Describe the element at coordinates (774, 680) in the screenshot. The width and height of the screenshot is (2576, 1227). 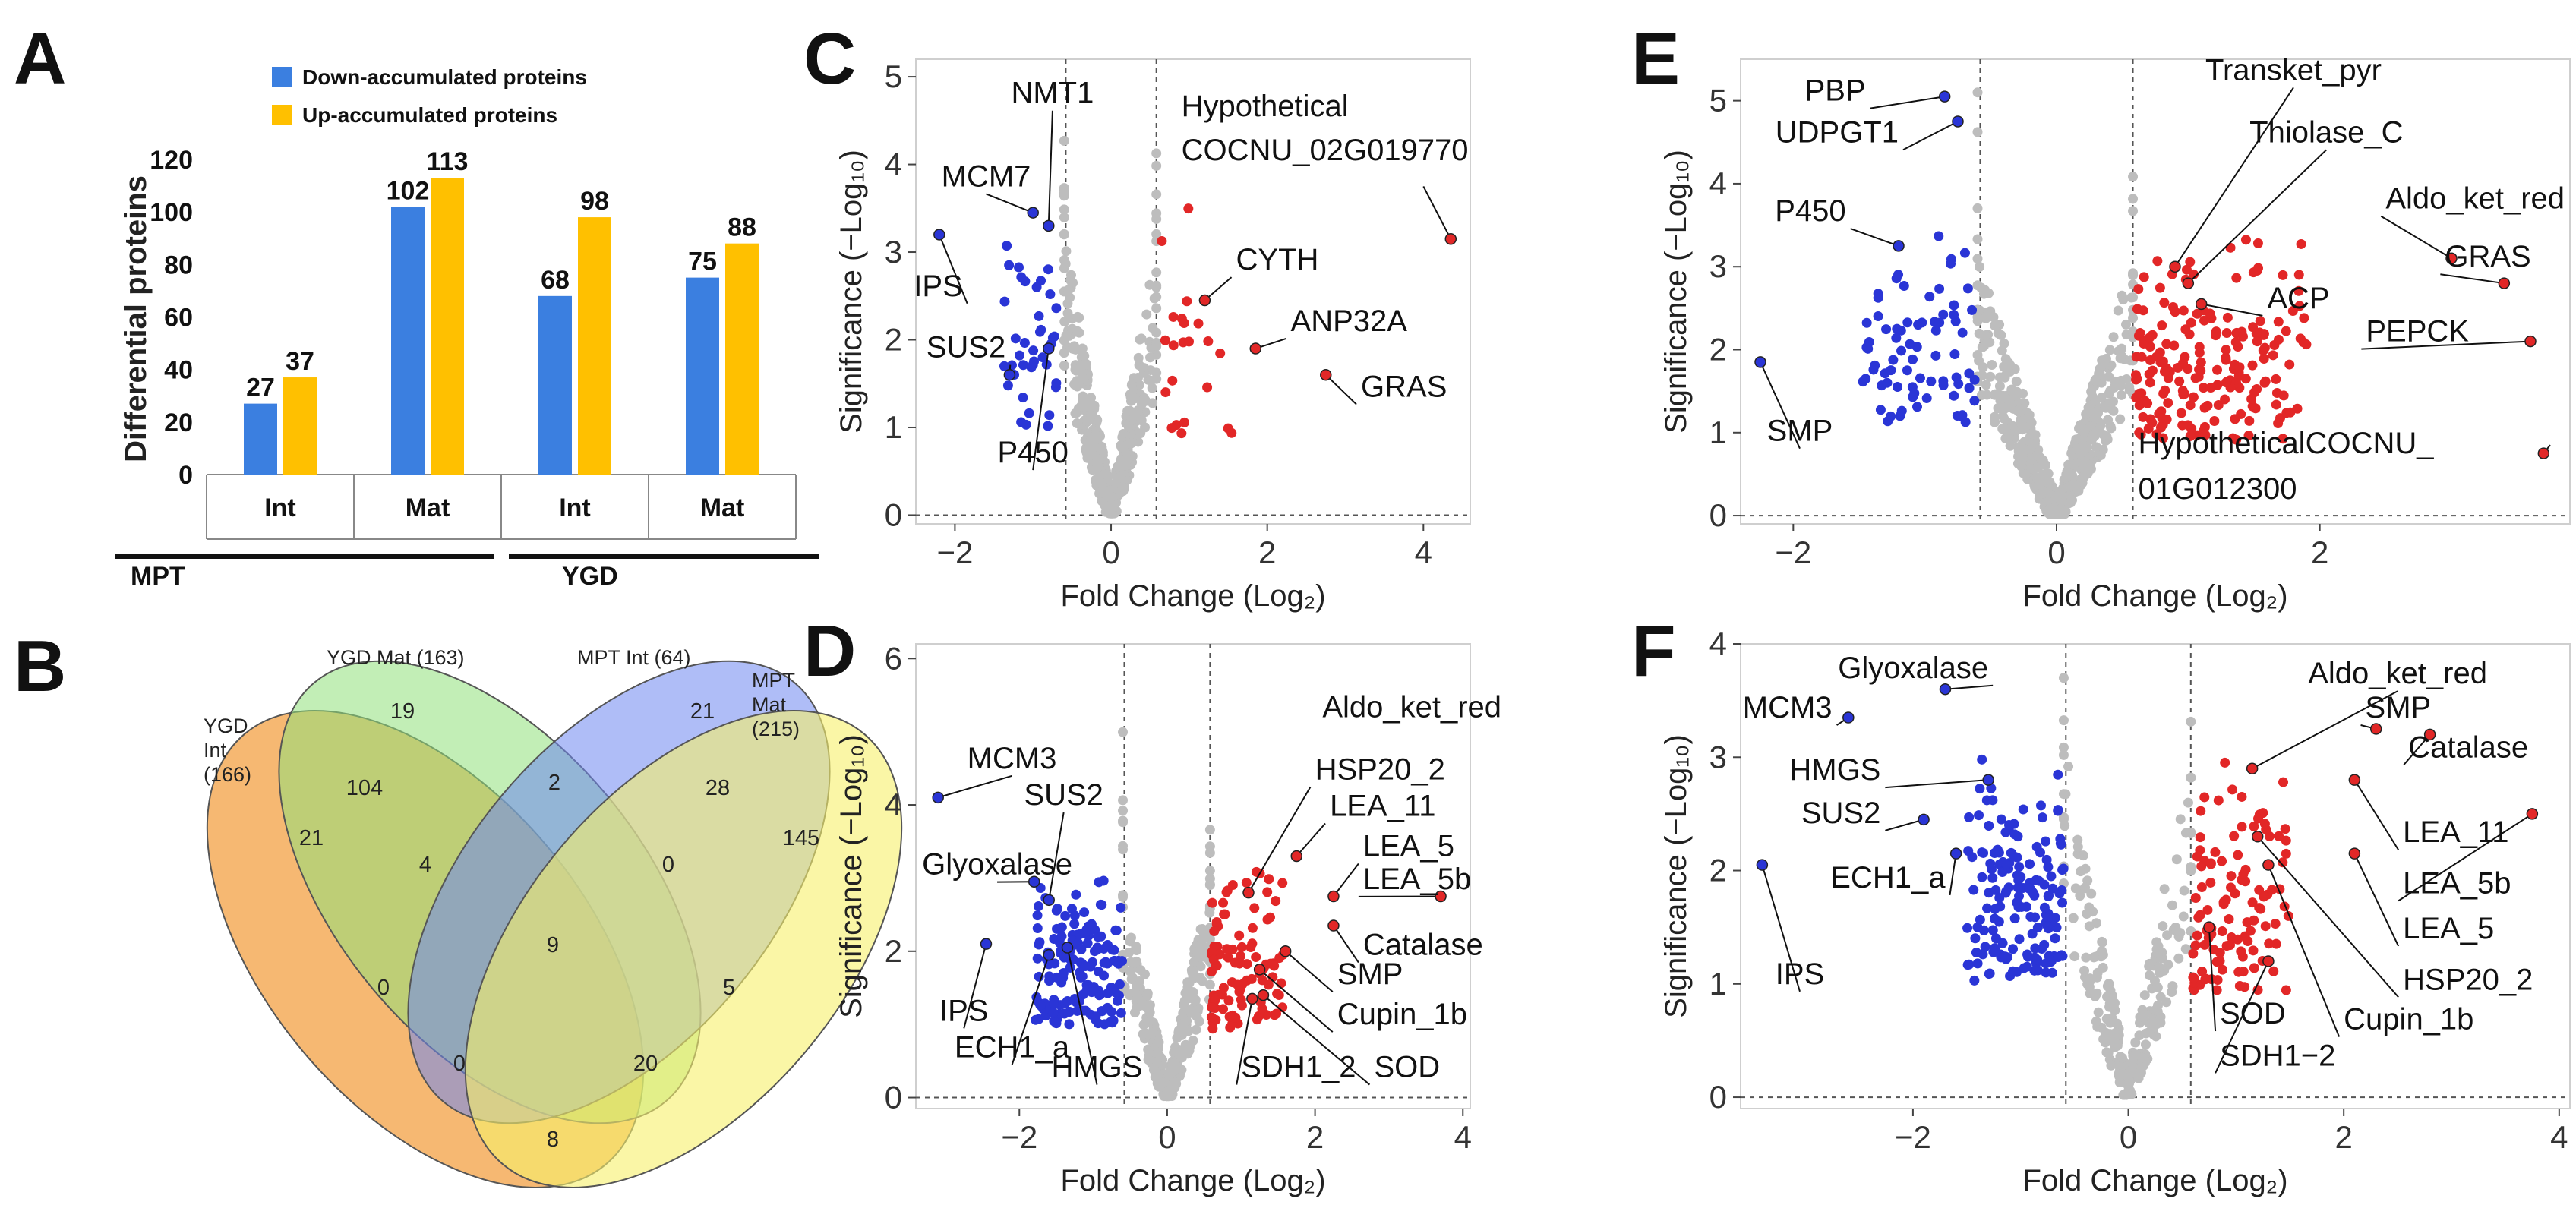
I see `venn-label-mpt-mat-1: MPT` at that location.